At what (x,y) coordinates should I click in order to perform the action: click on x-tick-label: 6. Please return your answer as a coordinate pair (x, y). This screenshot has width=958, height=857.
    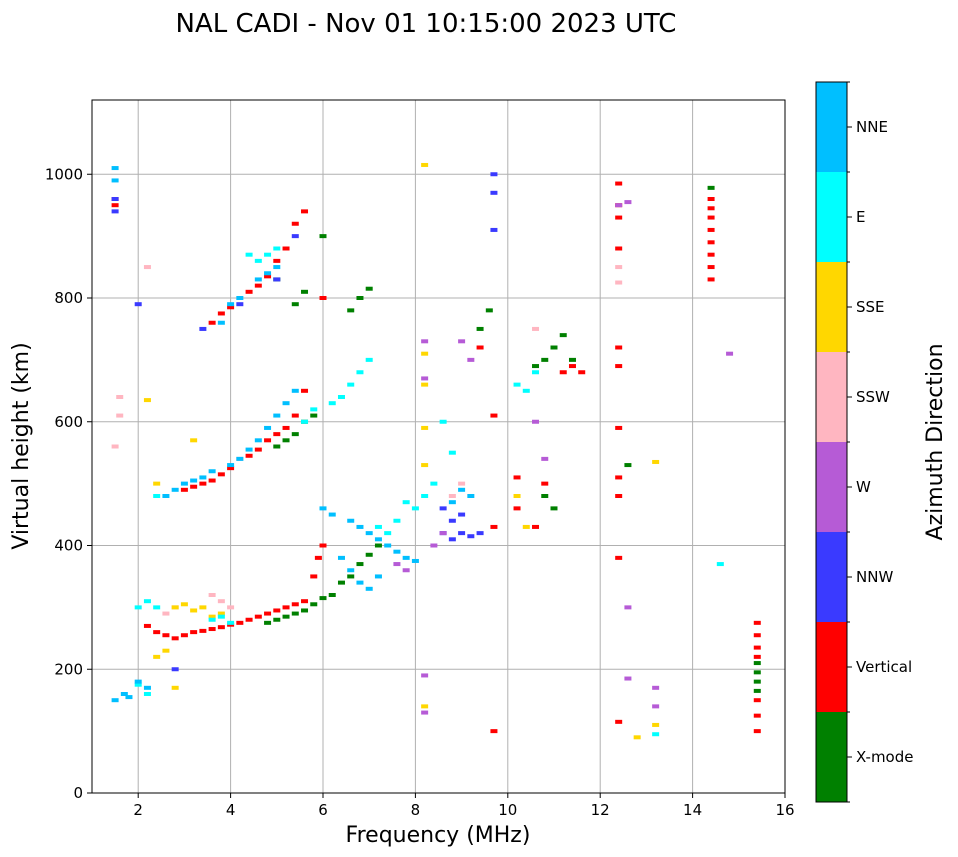
    Looking at the image, I should click on (323, 810).